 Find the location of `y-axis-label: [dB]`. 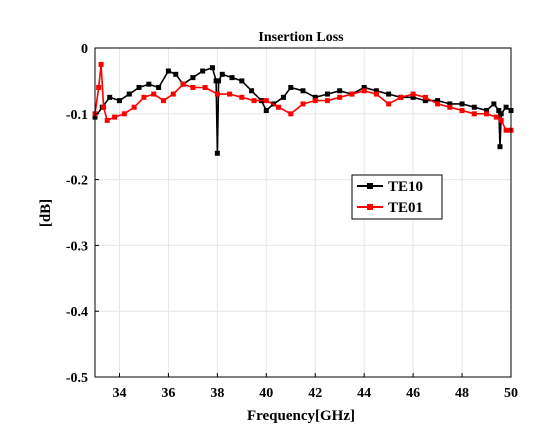

y-axis-label: [dB] is located at coordinates (46, 213).